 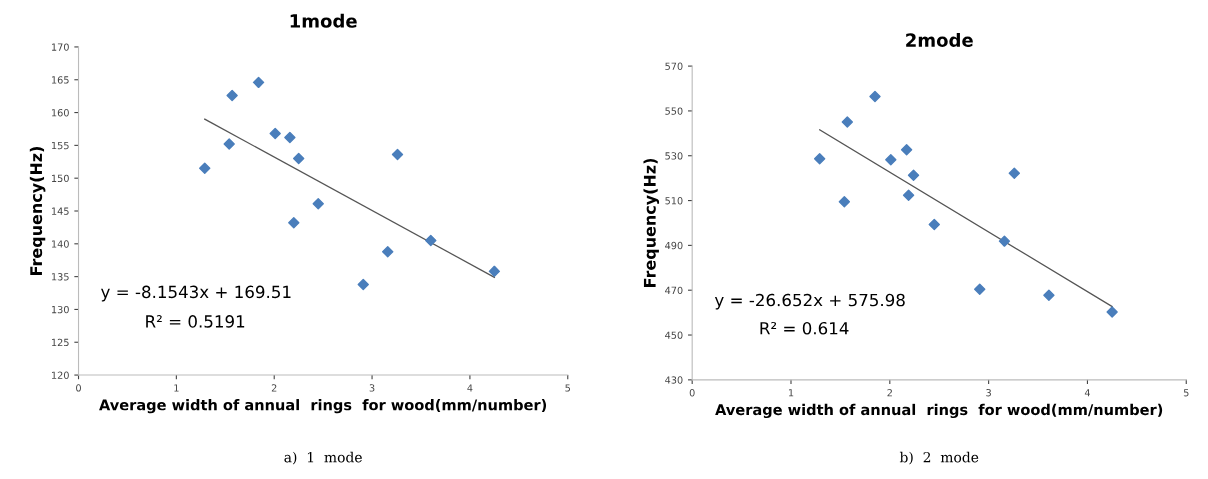 What do you see at coordinates (60, 375) in the screenshot?
I see `y-tick-label: 120` at bounding box center [60, 375].